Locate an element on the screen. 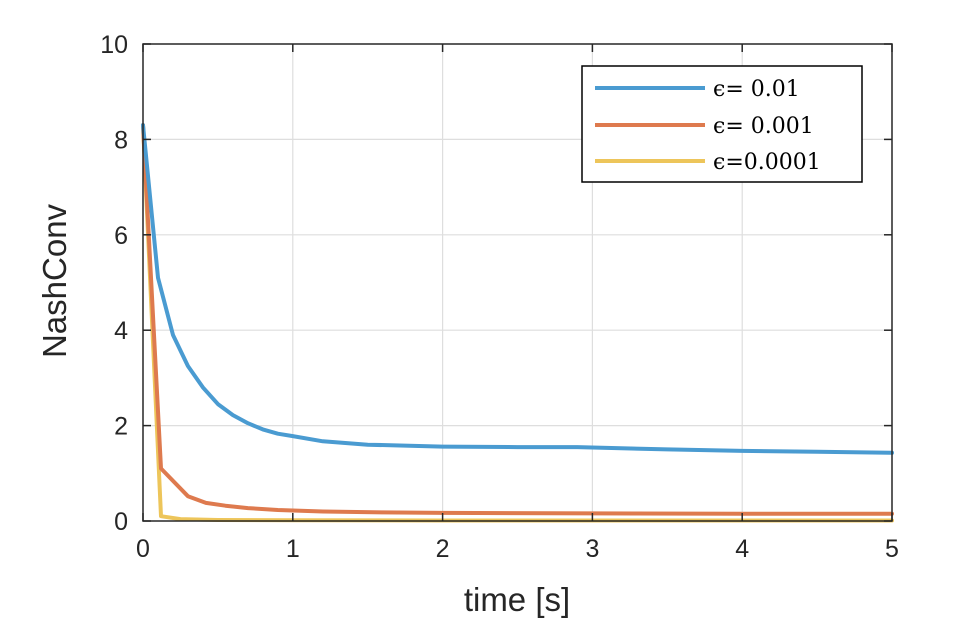  legend: ϵ= 0.01 ϵ= 0.001 ϵ=0.0001 is located at coordinates (722, 124).